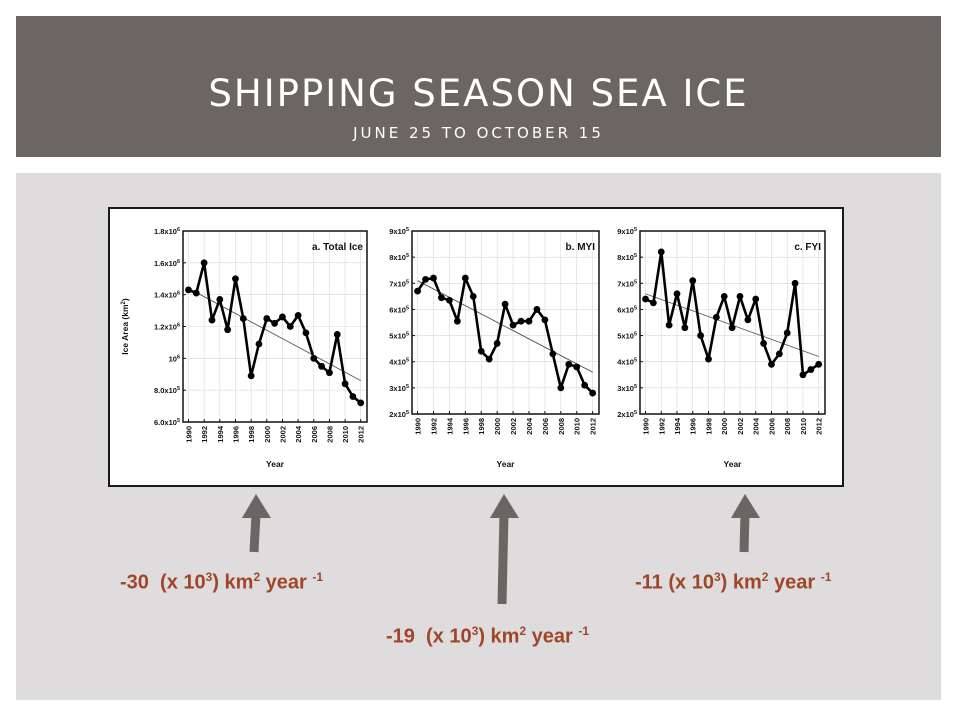 This screenshot has height=720, width=960. I want to click on panel-label: c. FYI, so click(807, 247).